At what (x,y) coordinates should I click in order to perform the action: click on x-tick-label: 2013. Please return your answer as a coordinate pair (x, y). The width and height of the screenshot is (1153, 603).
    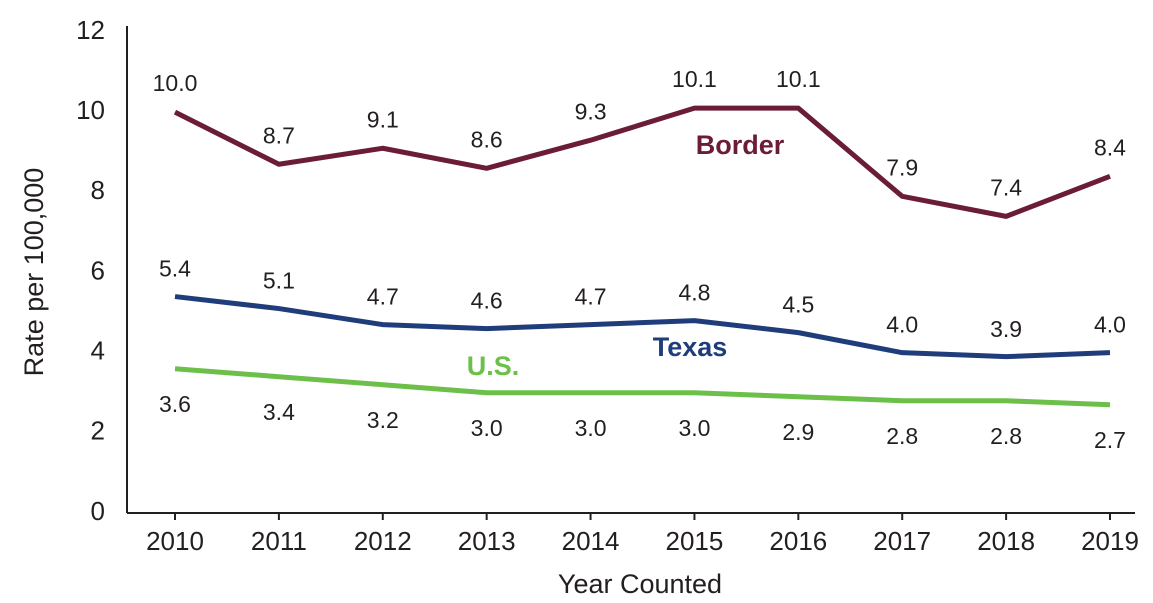
    Looking at the image, I should click on (487, 541).